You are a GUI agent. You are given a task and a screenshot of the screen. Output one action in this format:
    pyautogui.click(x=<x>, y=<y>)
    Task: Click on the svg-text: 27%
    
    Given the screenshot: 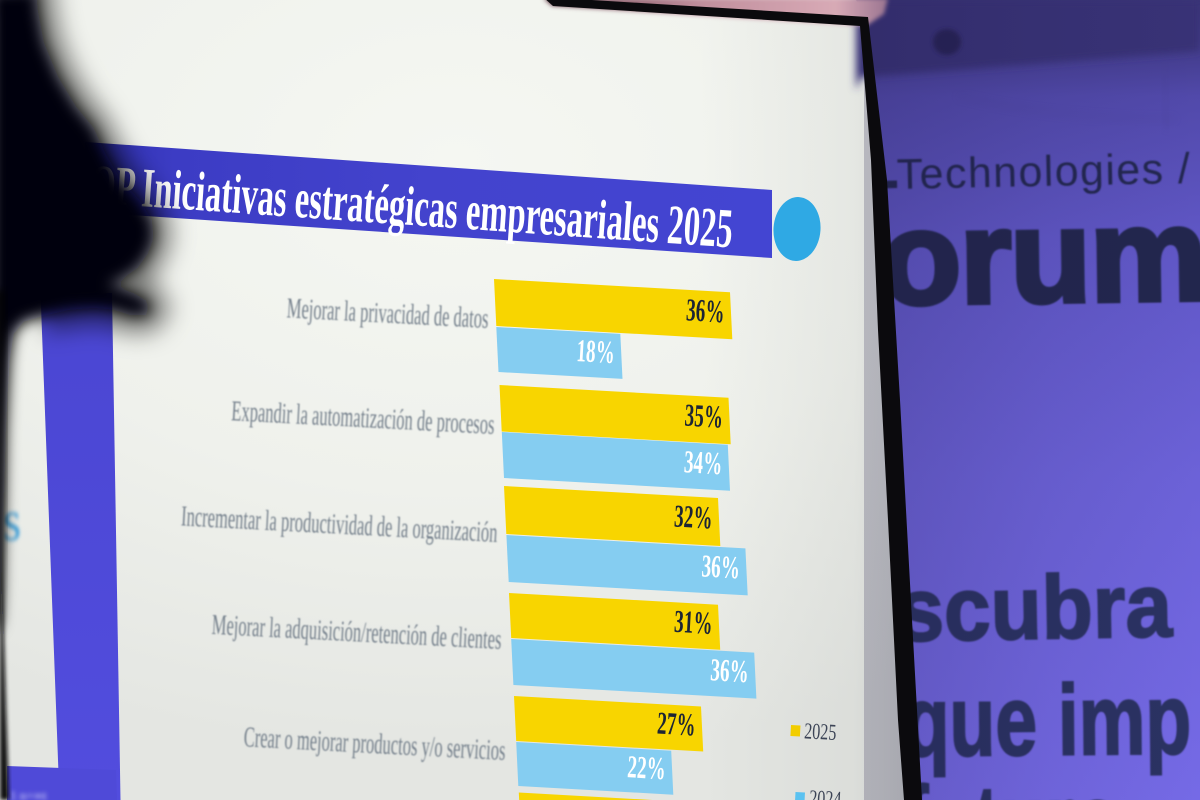 What is the action you would take?
    pyautogui.click(x=676, y=723)
    